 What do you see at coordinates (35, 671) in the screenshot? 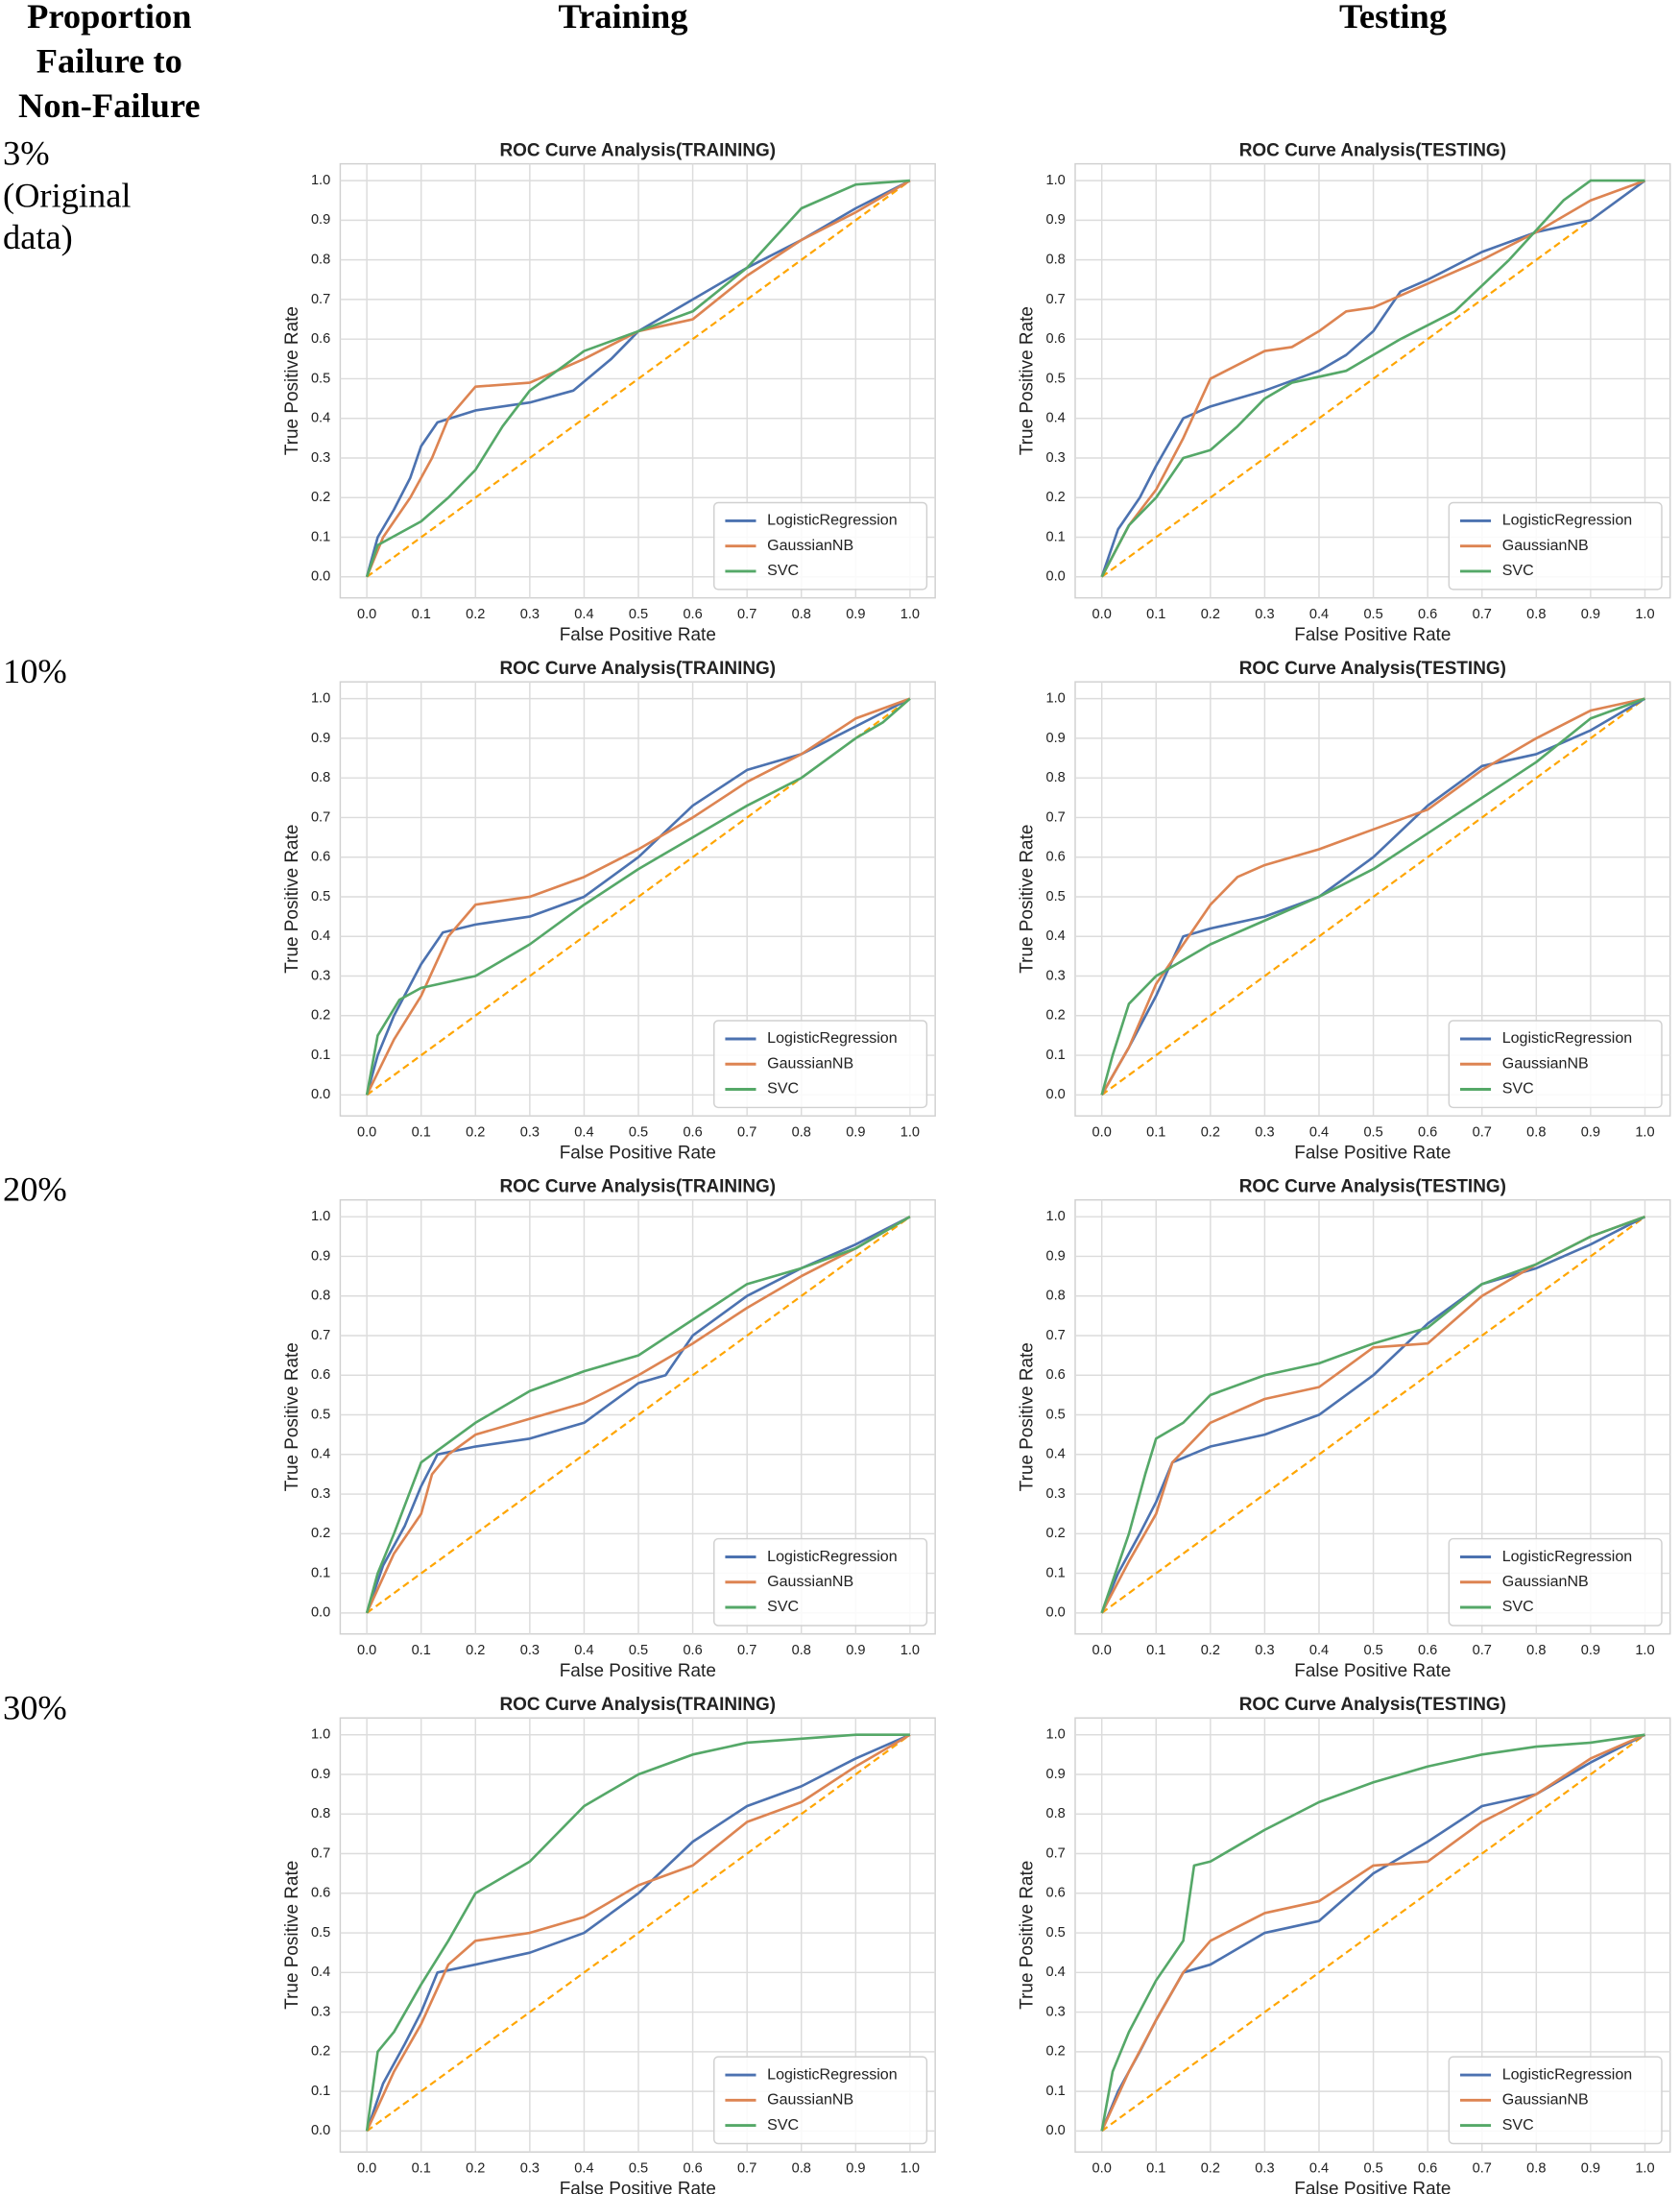
I see `row-label: 10%` at bounding box center [35, 671].